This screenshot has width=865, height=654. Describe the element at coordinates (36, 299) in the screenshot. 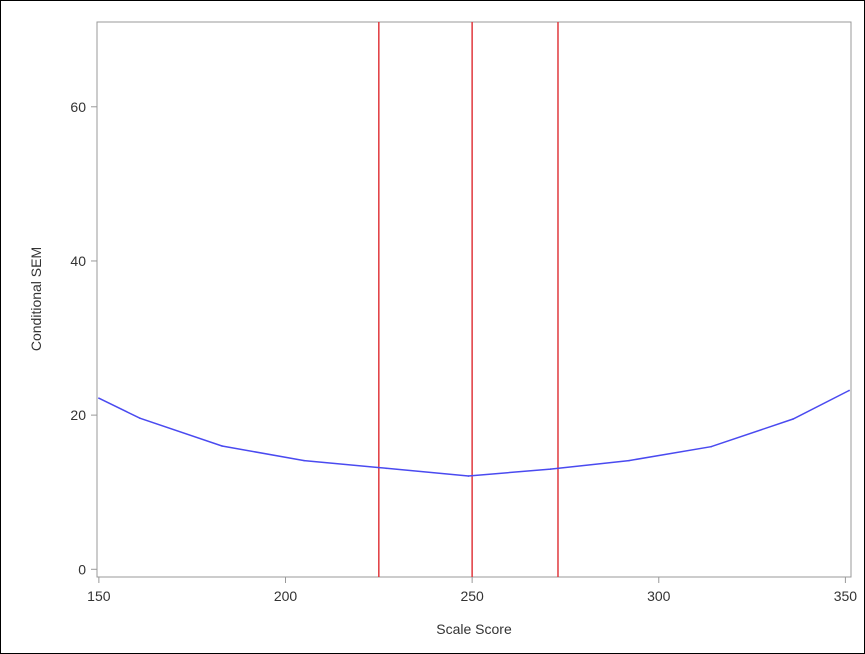

I see `y-axis-title: Conditional SEM` at that location.